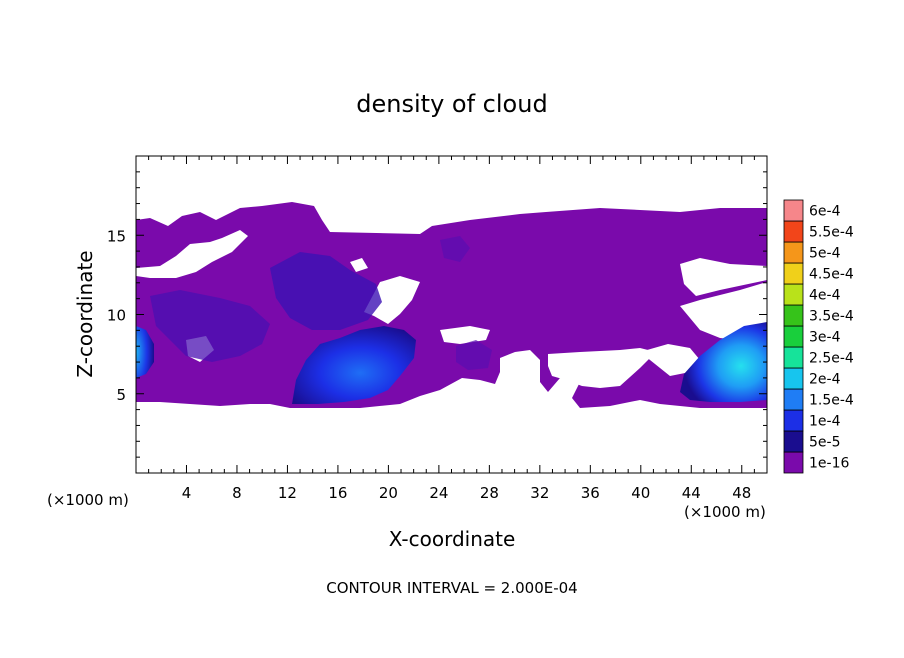 The width and height of the screenshot is (904, 658). Describe the element at coordinates (741, 493) in the screenshot. I see `x-tick-label: 48` at that location.